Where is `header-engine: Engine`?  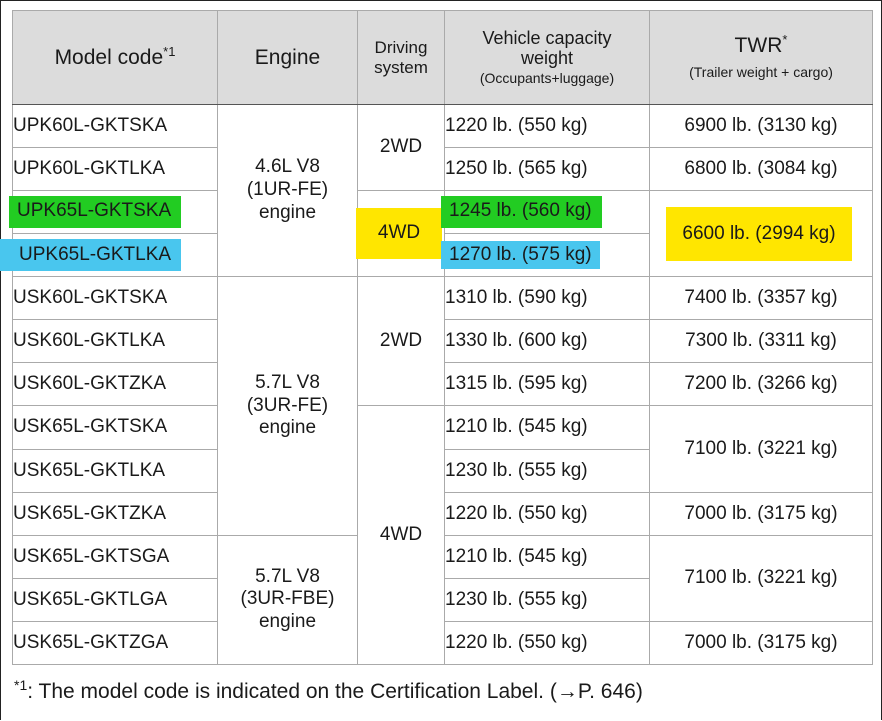
header-engine: Engine is located at coordinates (287, 57).